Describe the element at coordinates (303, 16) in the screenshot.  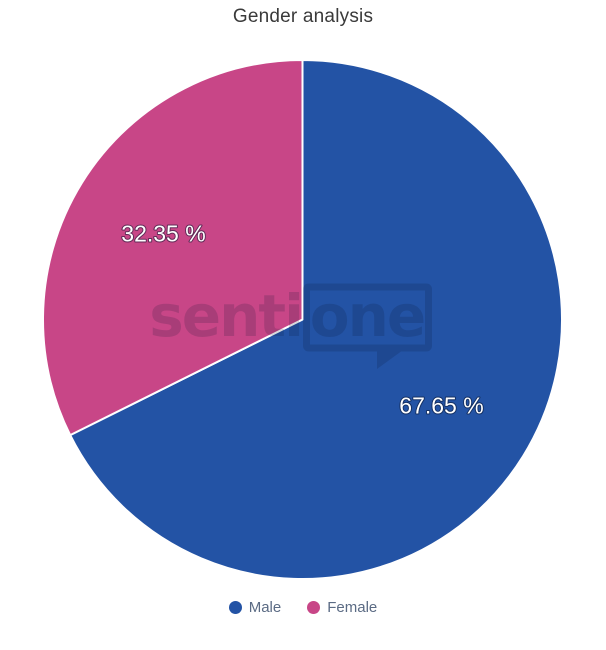
I see `chart-title: Gender analysis` at that location.